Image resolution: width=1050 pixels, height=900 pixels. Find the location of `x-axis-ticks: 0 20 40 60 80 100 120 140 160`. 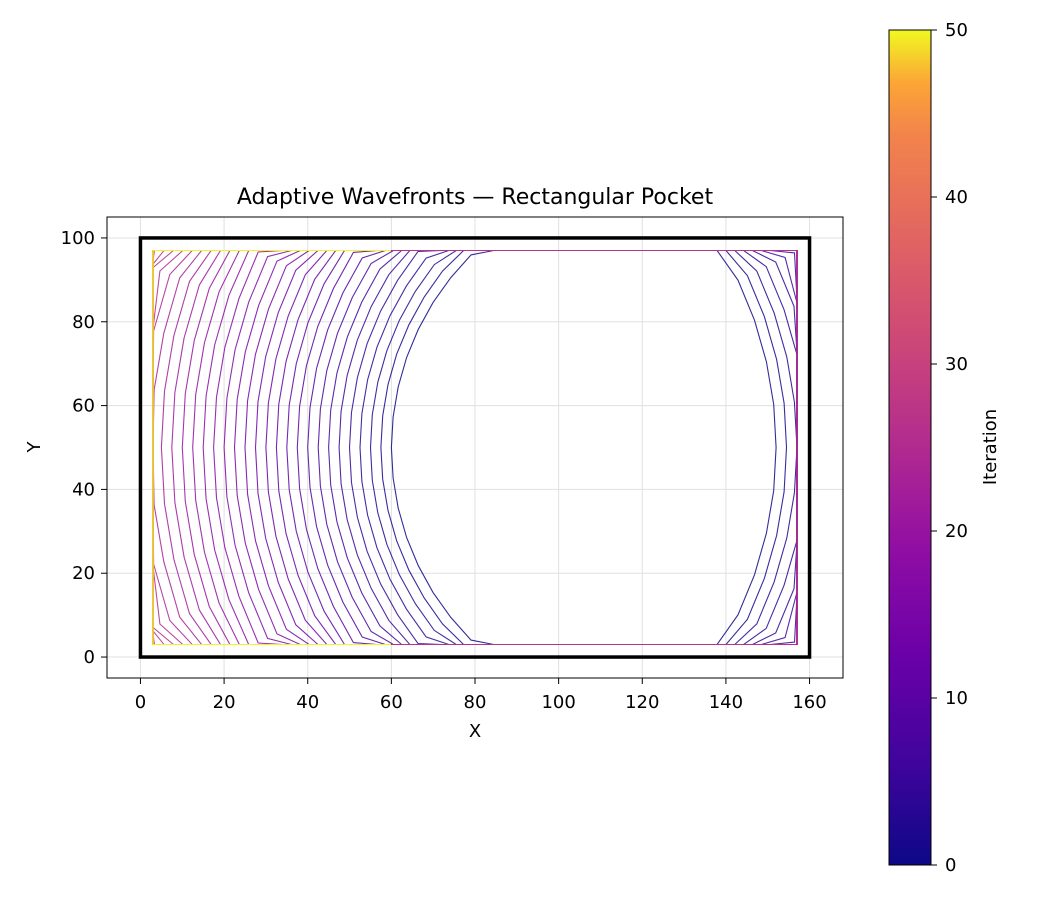

x-axis-ticks: 0 20 40 60 80 100 120 140 160 is located at coordinates (481, 695).